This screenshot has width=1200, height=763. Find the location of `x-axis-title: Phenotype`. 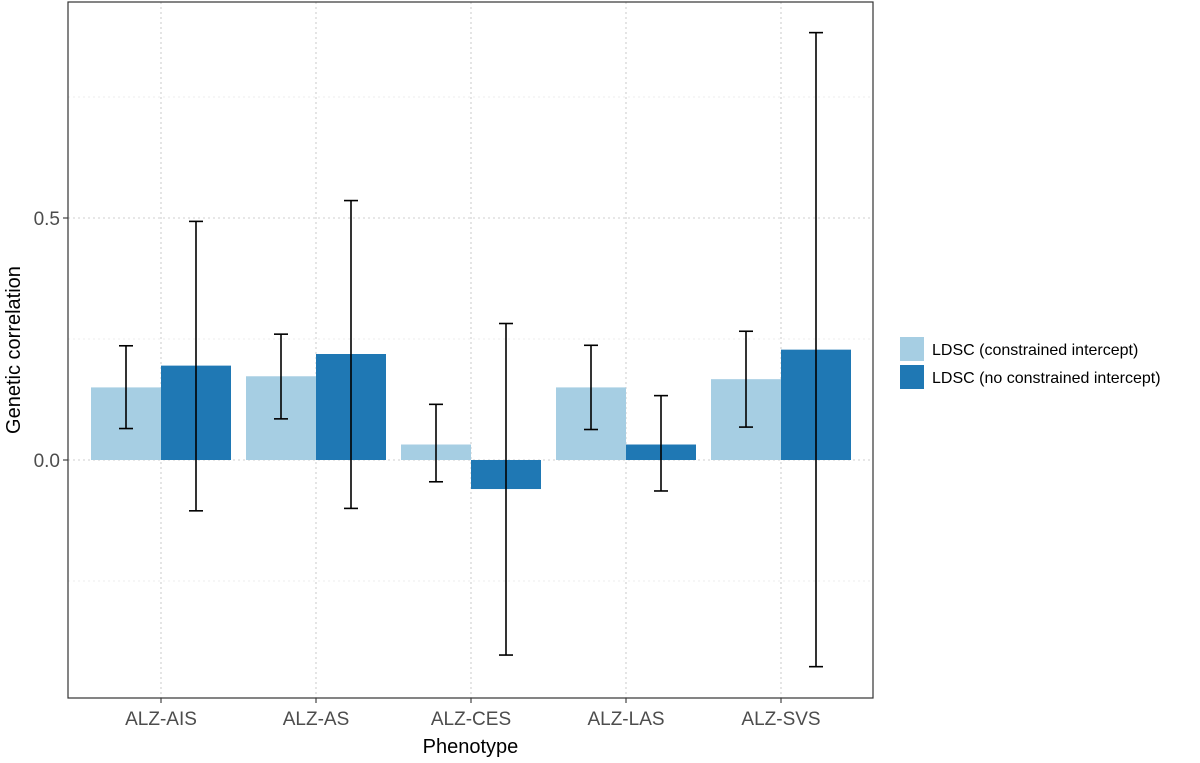

x-axis-title: Phenotype is located at coordinates (471, 747).